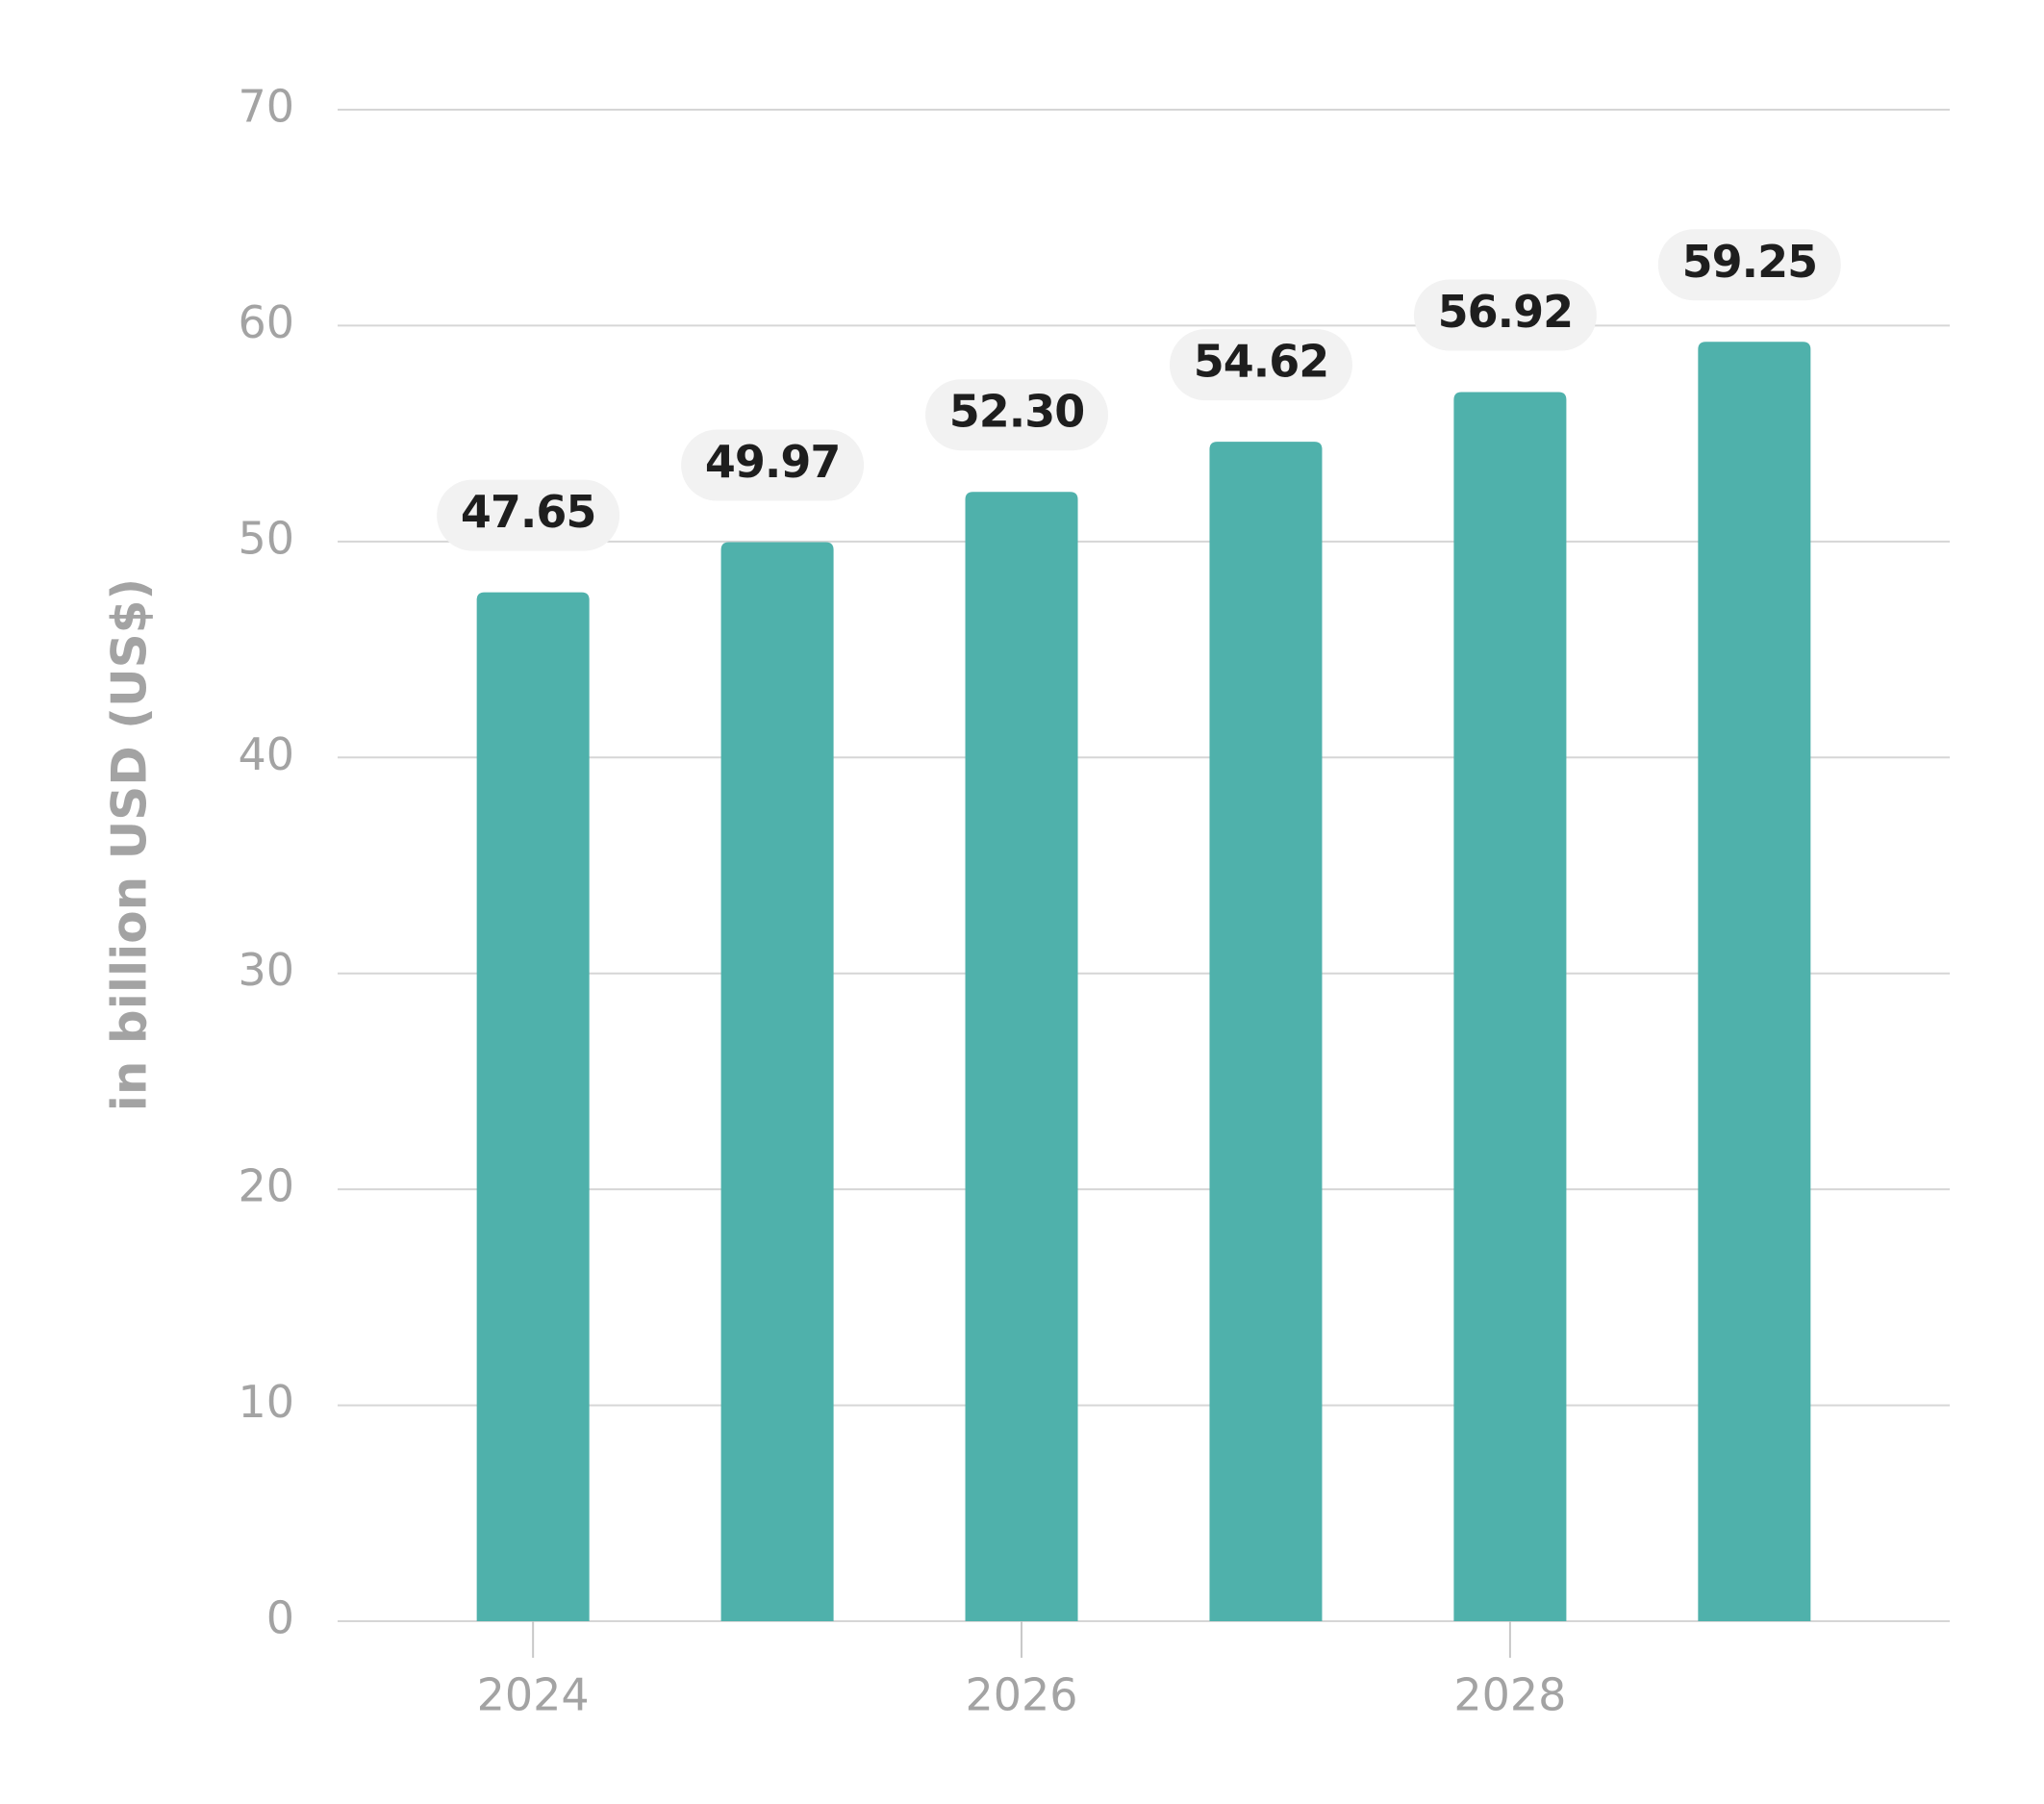  Describe the element at coordinates (1506, 312) in the screenshot. I see `value-label: 56.92` at that location.